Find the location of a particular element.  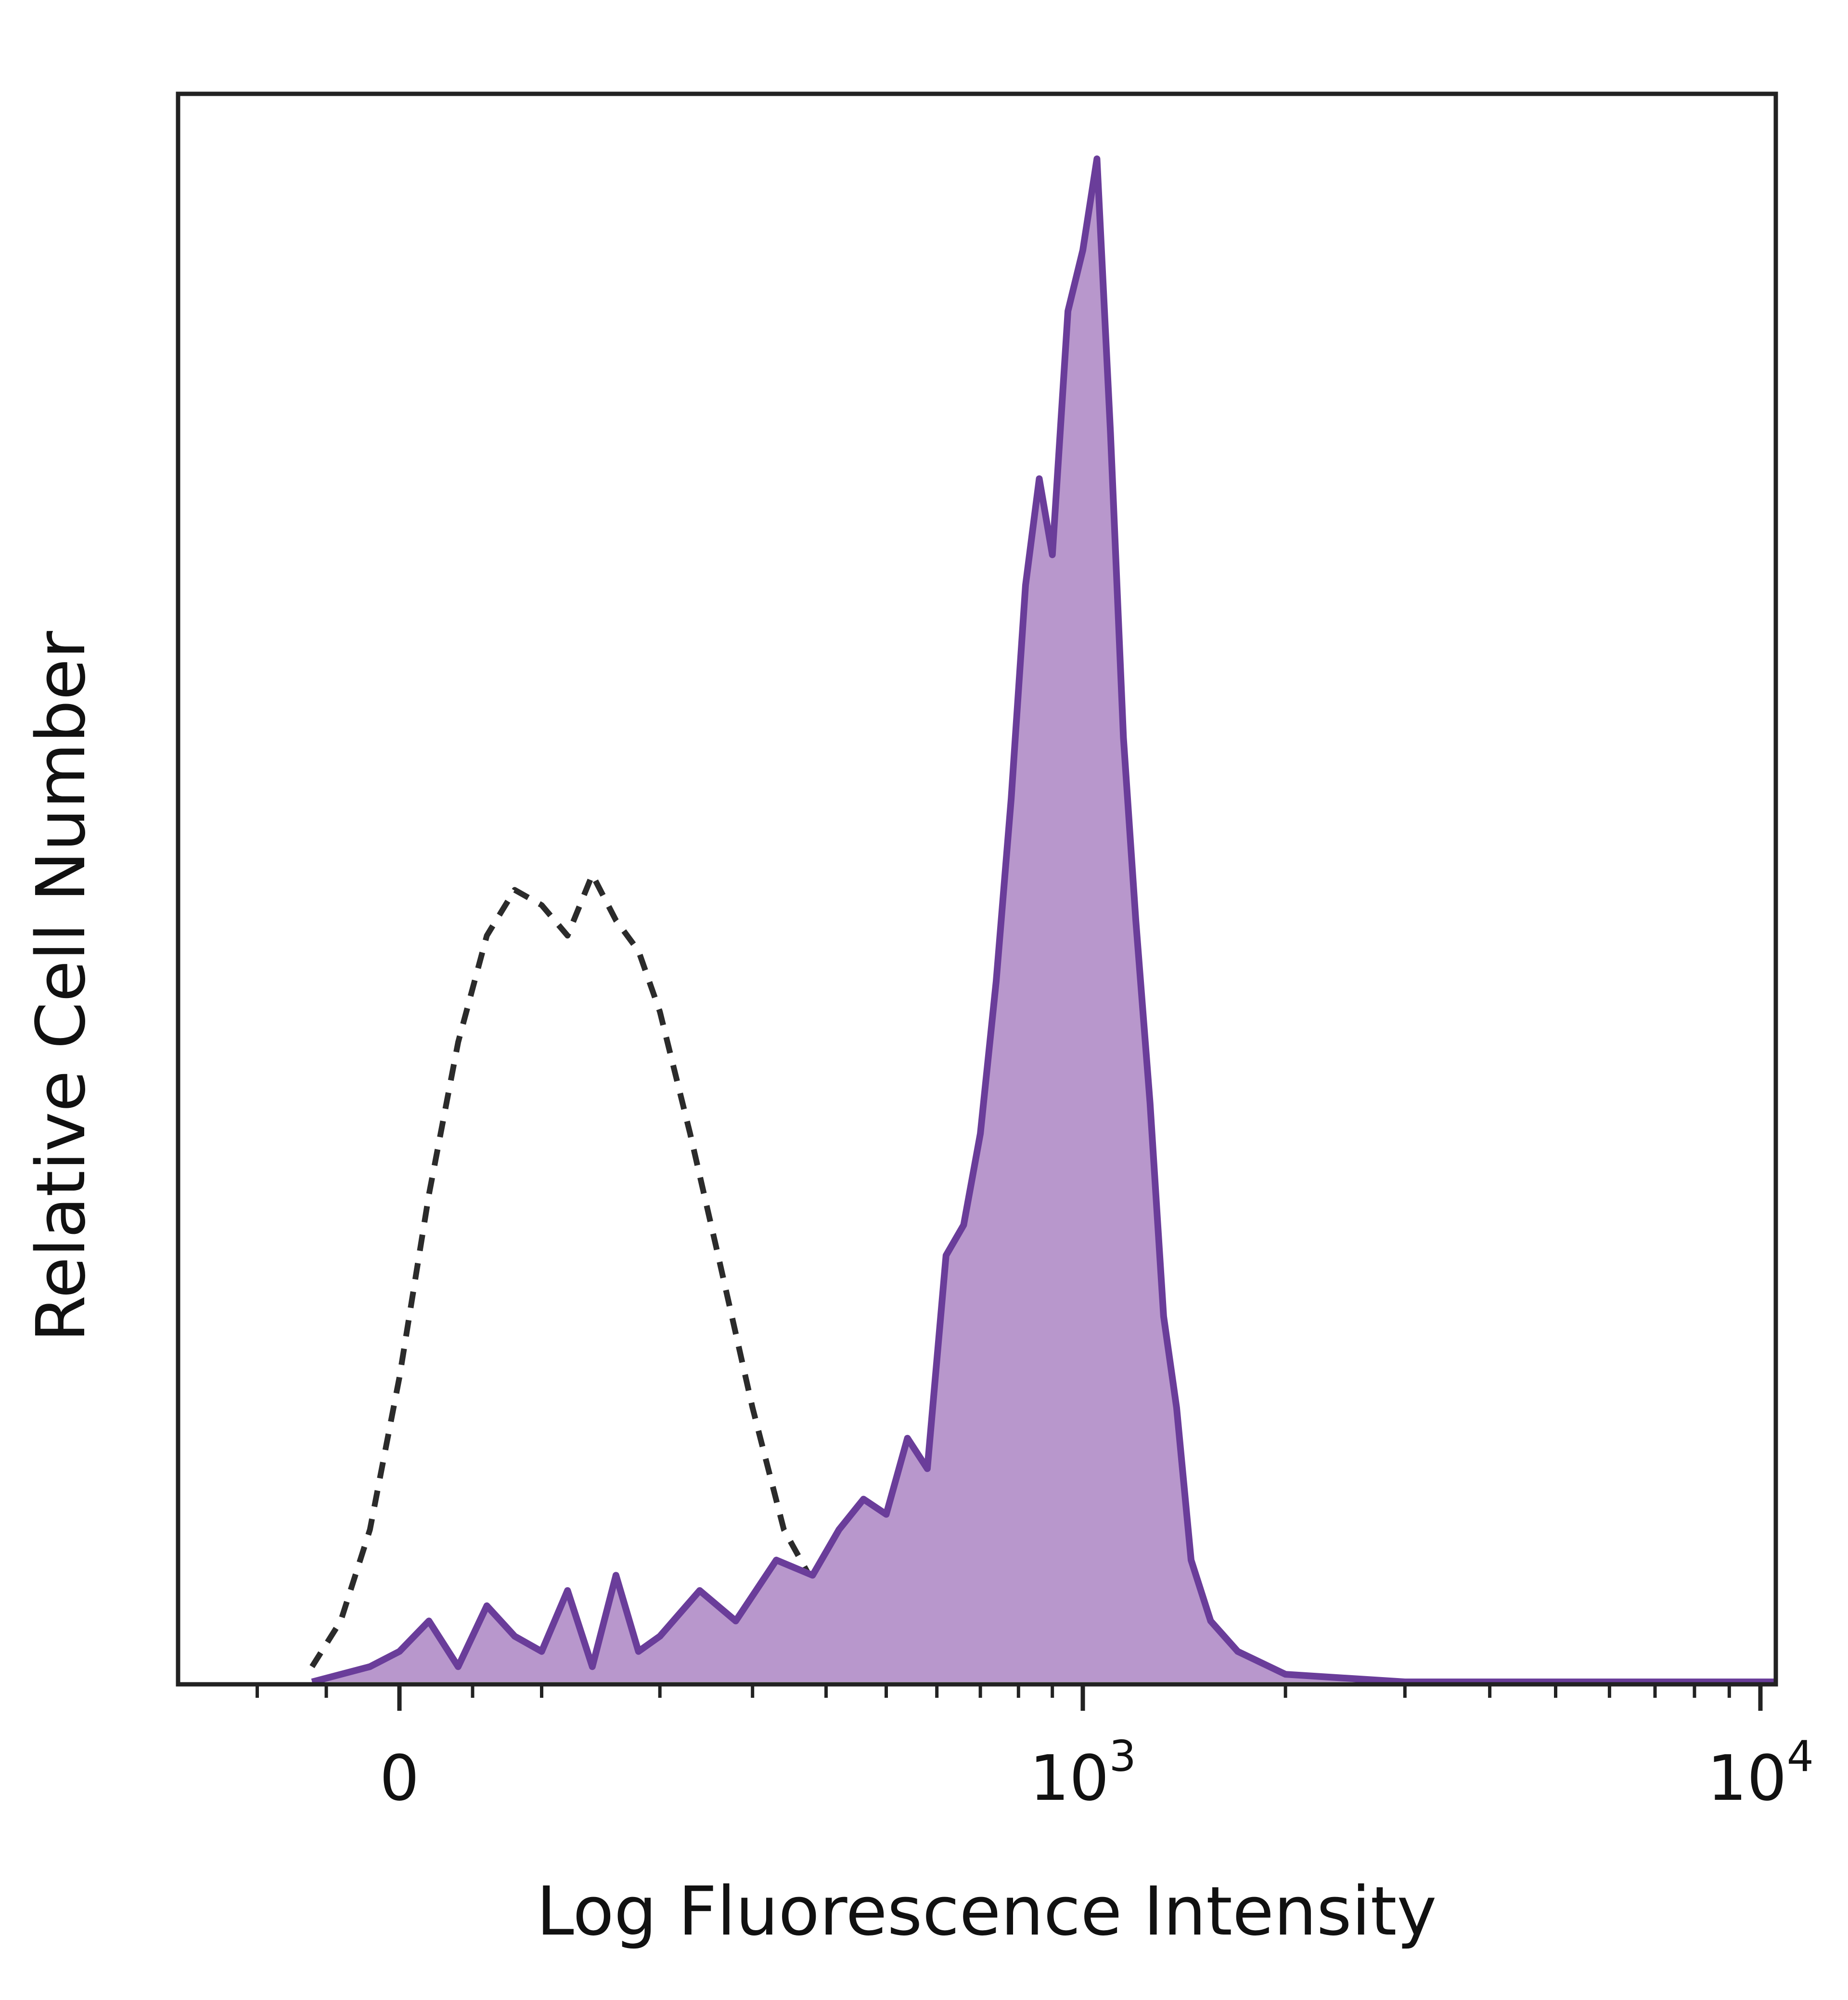

tick-layer: 0 10³ 10⁴ is located at coordinates (1035, 1749).